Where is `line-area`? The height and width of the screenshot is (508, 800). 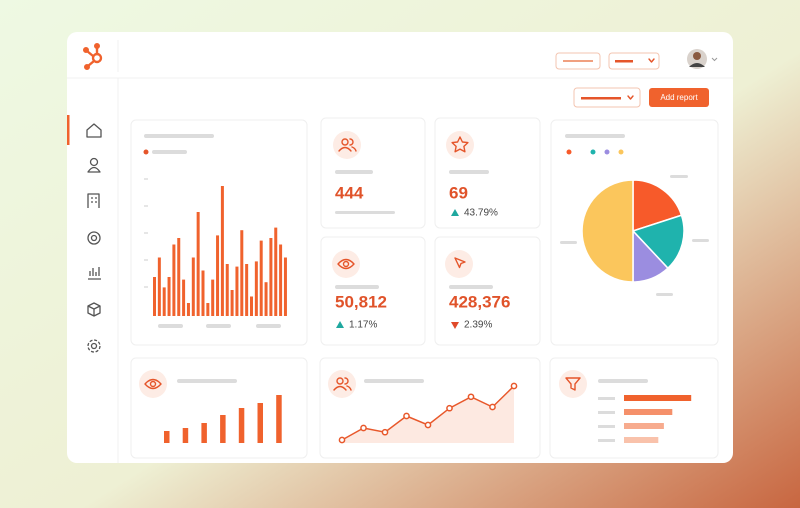 line-area is located at coordinates (428, 414).